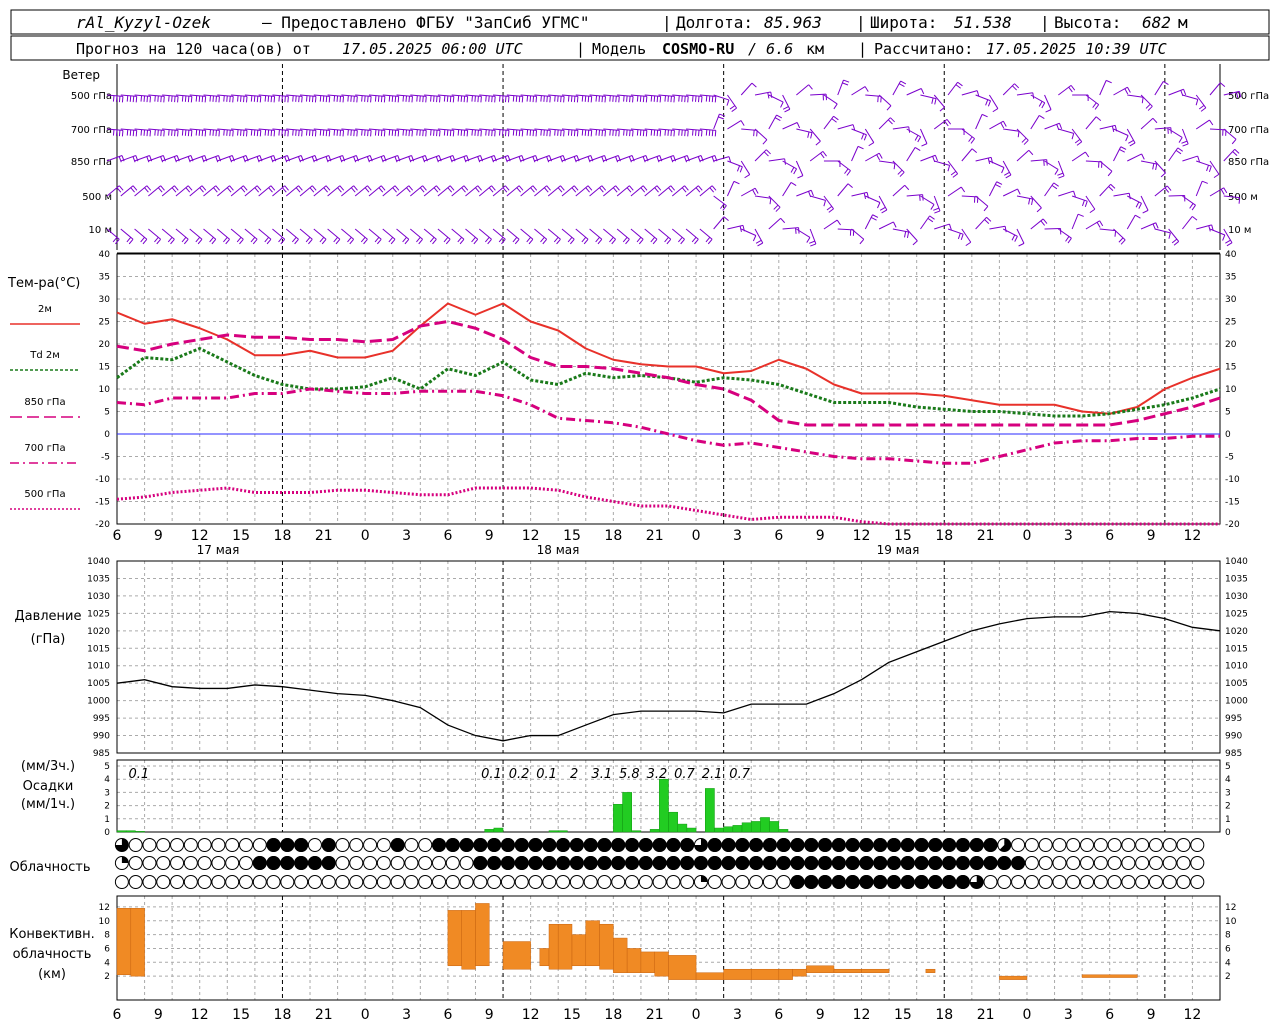 This screenshot has height=1024, width=1280. What do you see at coordinates (574, 774) in the screenshot?
I see `precip-3h-label: 2` at bounding box center [574, 774].